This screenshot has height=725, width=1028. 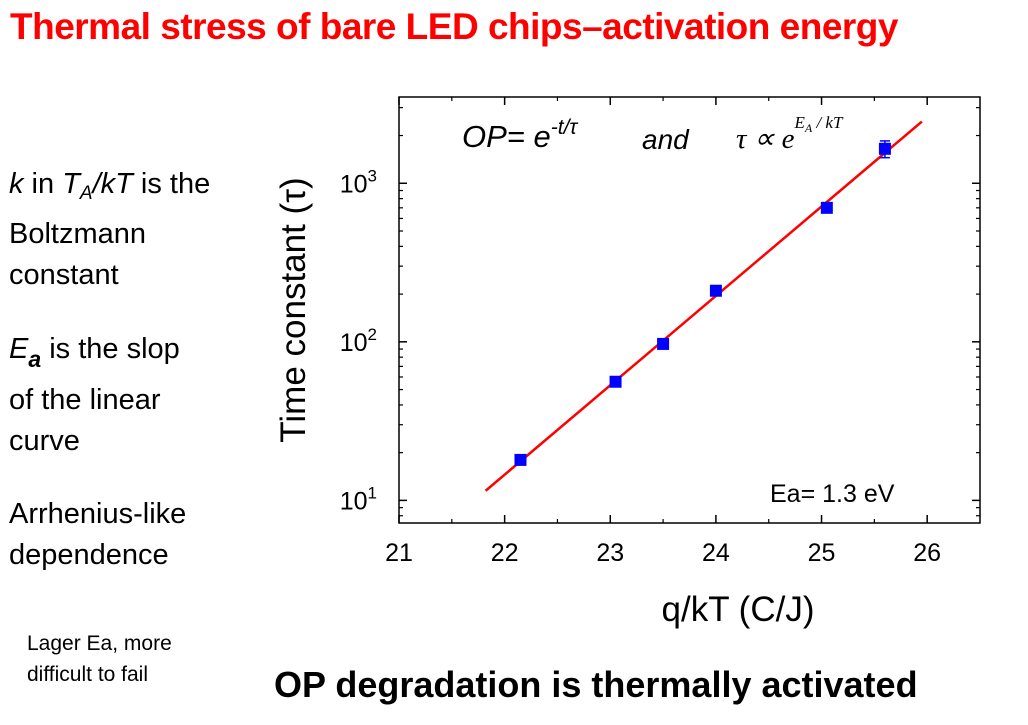 I want to click on x-tick-label: 24, so click(x=716, y=553).